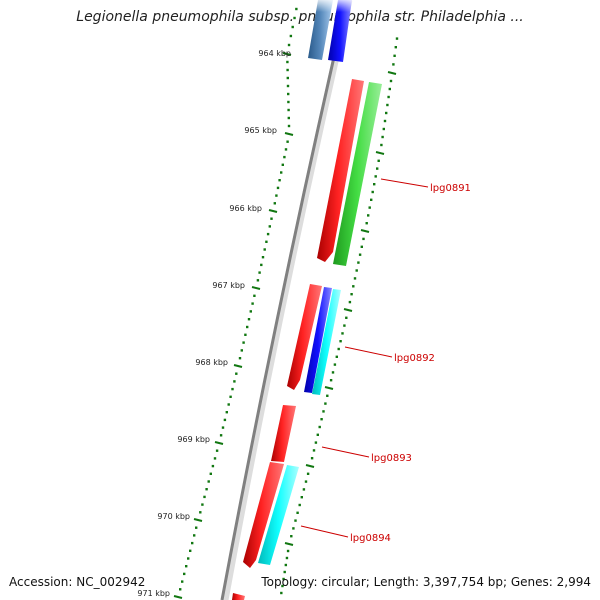 This screenshot has width=600, height=600. What do you see at coordinates (370, 538) in the screenshot?
I see `gene-label-lpg0894: lpg0894` at bounding box center [370, 538].